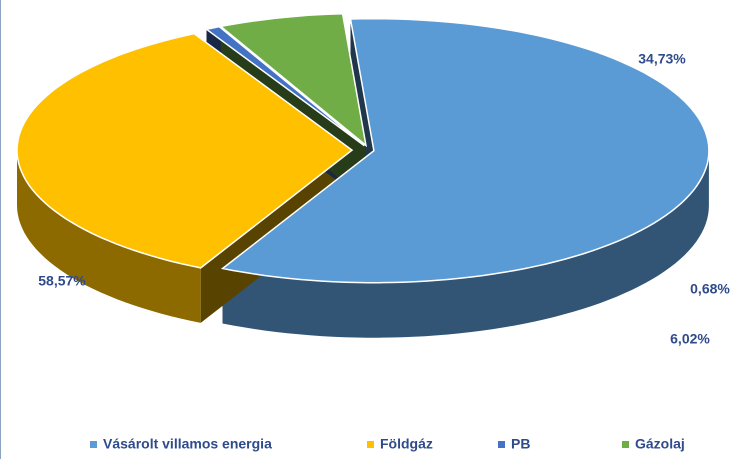 The image size is (753, 459). I want to click on legend-label: Gázolaj, so click(660, 444).